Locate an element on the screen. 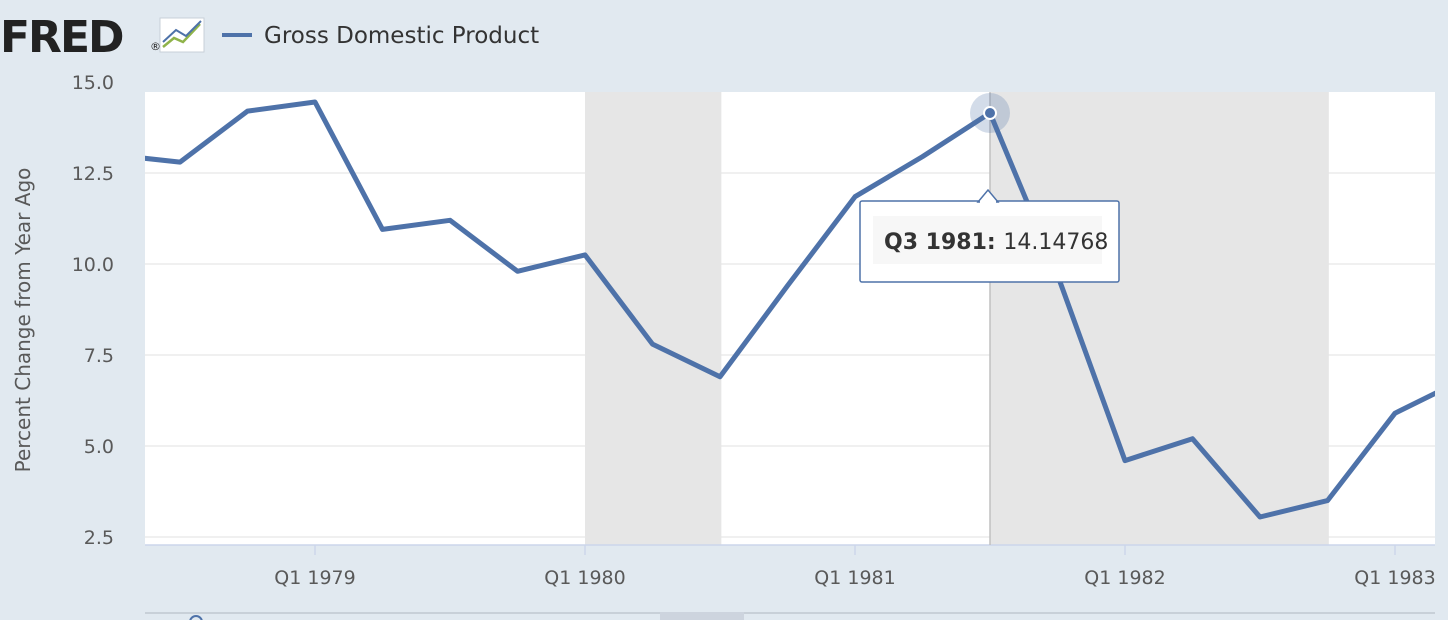  navigator-handle is located at coordinates (702, 616).